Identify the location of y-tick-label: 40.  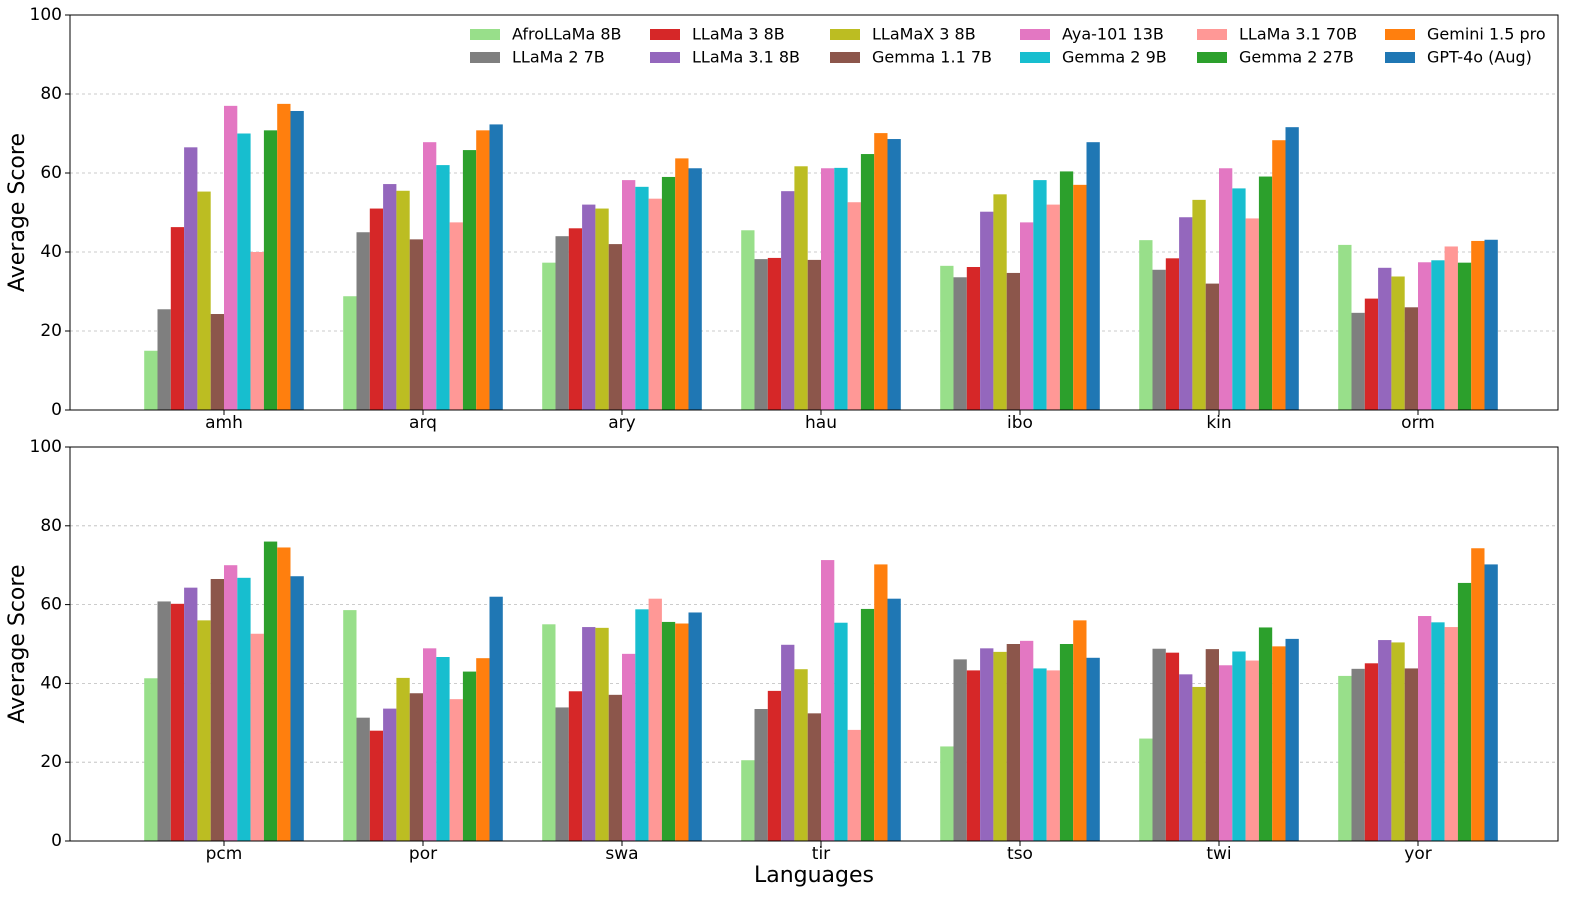
(51, 252).